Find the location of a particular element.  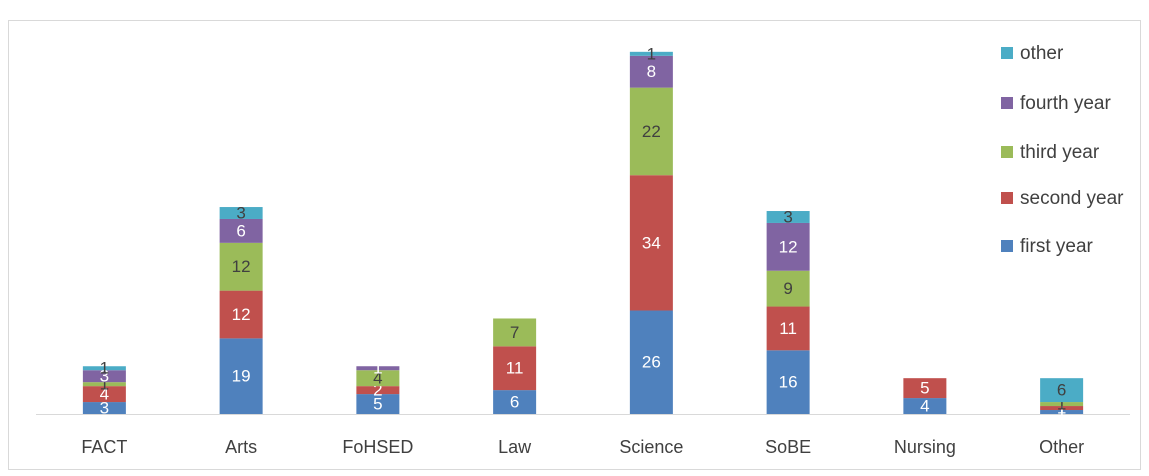

x-tick-label: Other is located at coordinates (1061, 447).